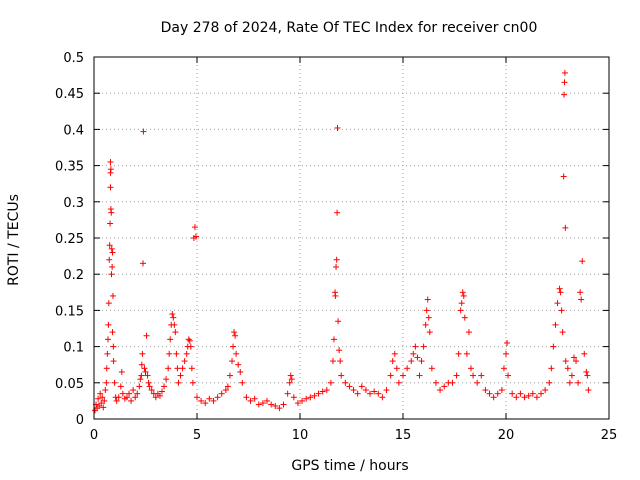 The height and width of the screenshot is (480, 640). I want to click on y-axis-title: ROTI / TECUs, so click(14, 240).